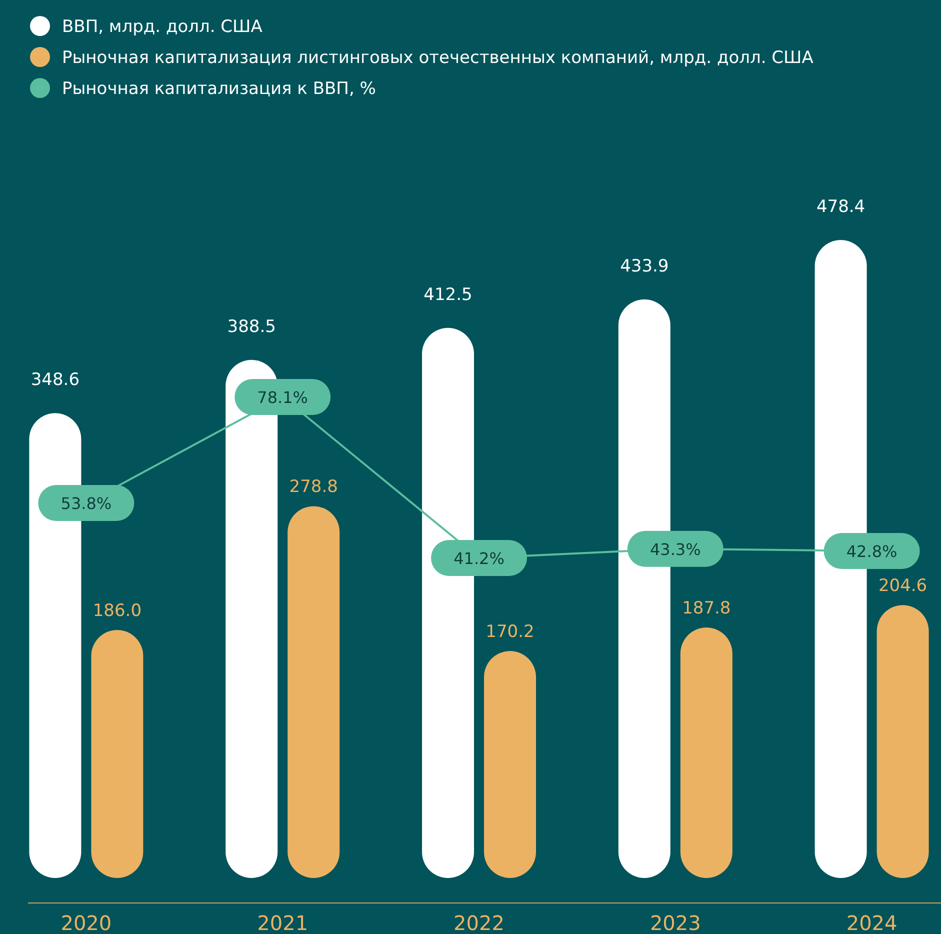 The height and width of the screenshot is (934, 941). What do you see at coordinates (282, 922) in the screenshot?
I see `x-tick-label: 2021` at bounding box center [282, 922].